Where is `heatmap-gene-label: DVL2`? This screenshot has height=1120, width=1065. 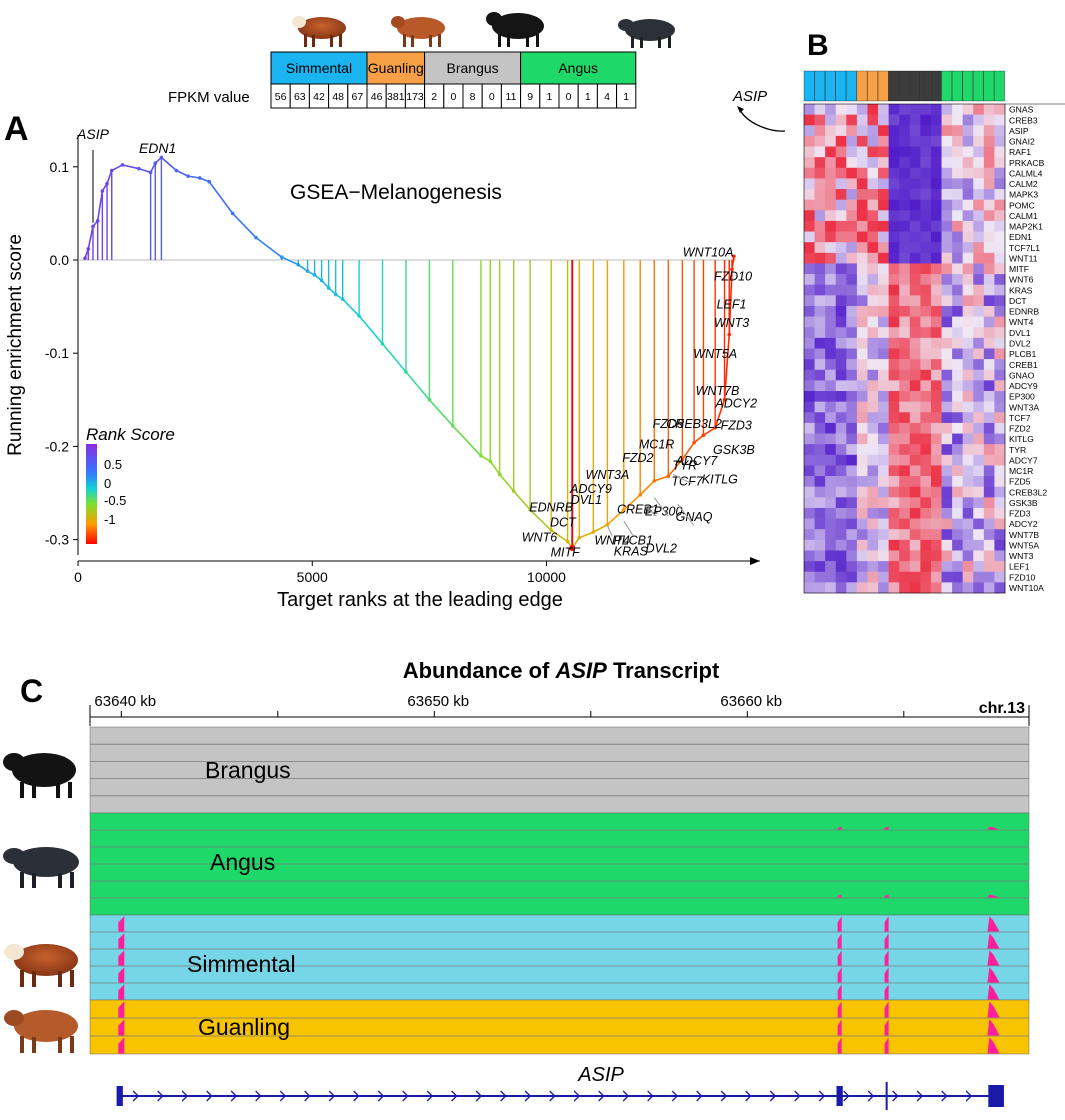 heatmap-gene-label: DVL2 is located at coordinates (1020, 344).